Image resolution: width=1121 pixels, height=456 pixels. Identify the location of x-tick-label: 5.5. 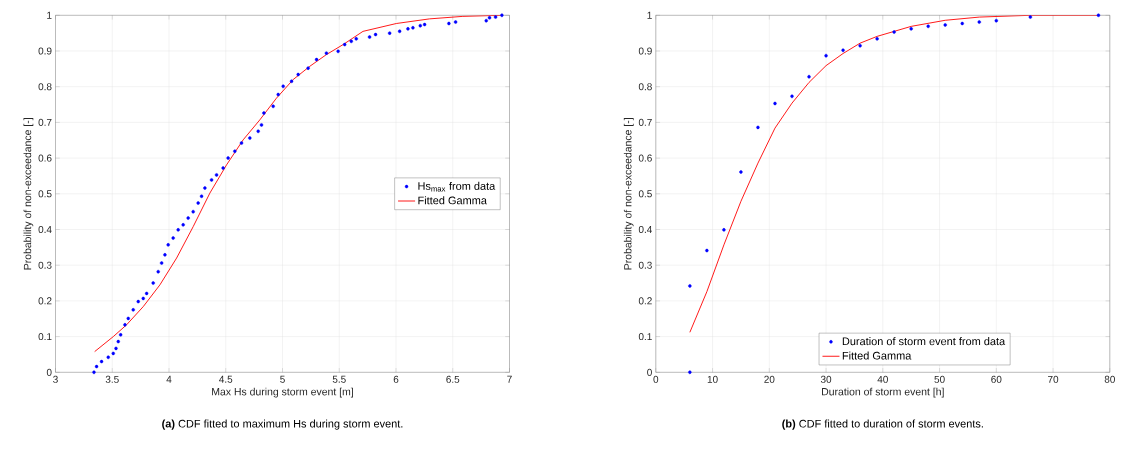
(339, 379).